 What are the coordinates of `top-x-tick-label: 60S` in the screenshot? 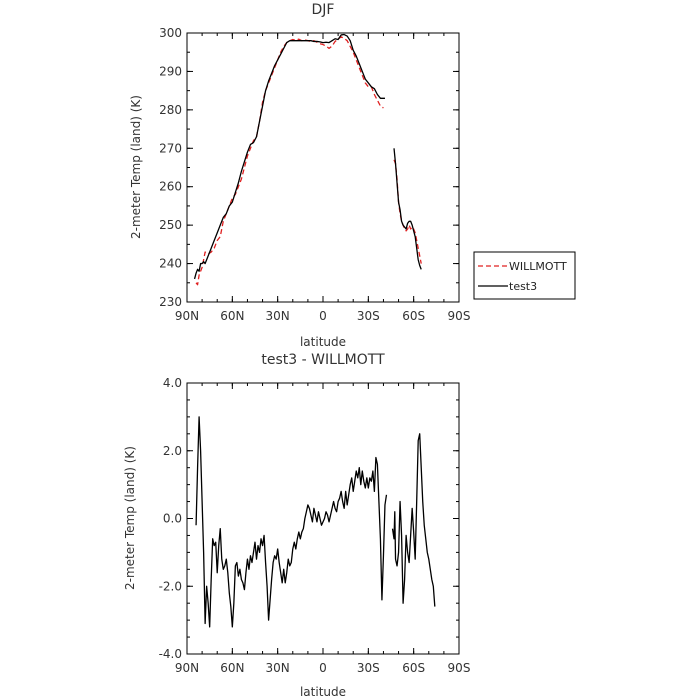 It's located at (413, 316).